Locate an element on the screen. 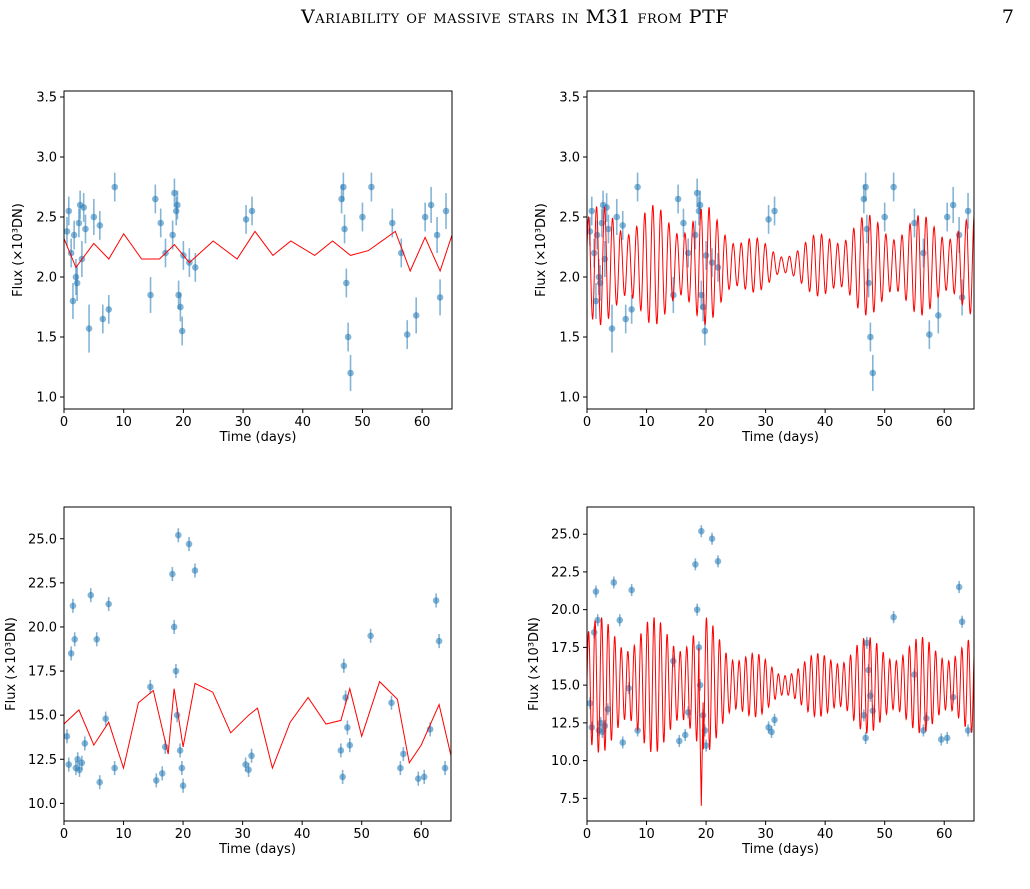  x-tick-label: 20 is located at coordinates (706, 834).